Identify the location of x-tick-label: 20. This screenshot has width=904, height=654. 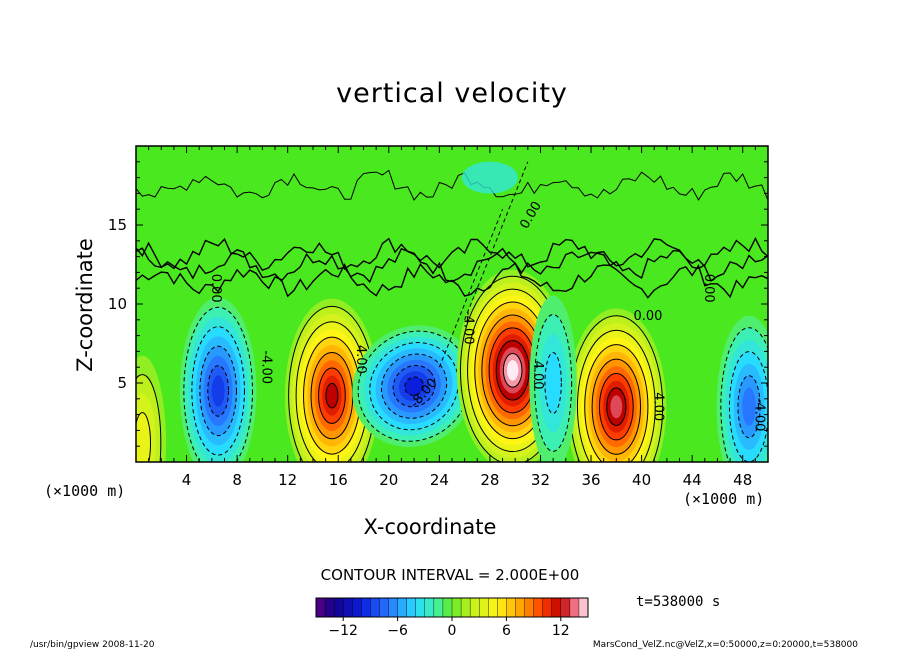
(388, 480).